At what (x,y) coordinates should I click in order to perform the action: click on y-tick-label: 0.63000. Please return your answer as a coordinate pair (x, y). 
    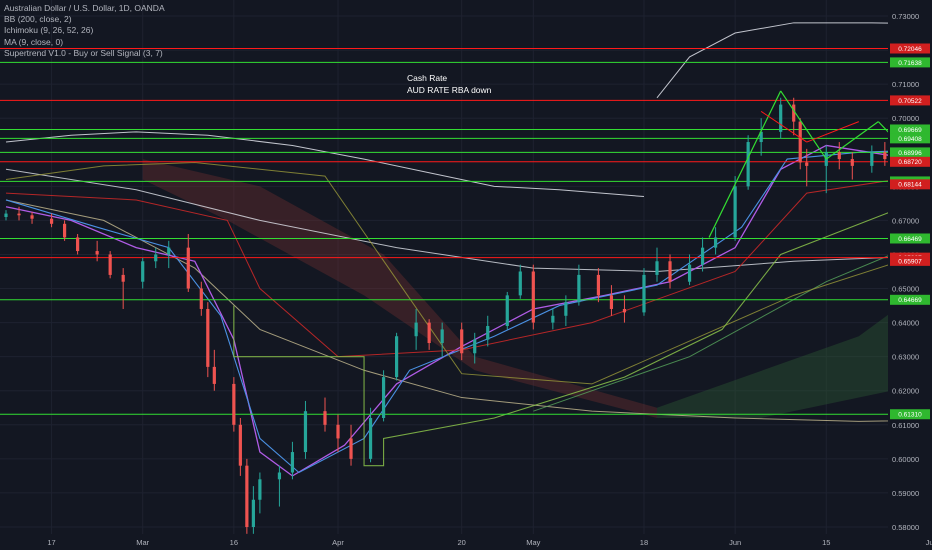
    Looking at the image, I should click on (905, 357).